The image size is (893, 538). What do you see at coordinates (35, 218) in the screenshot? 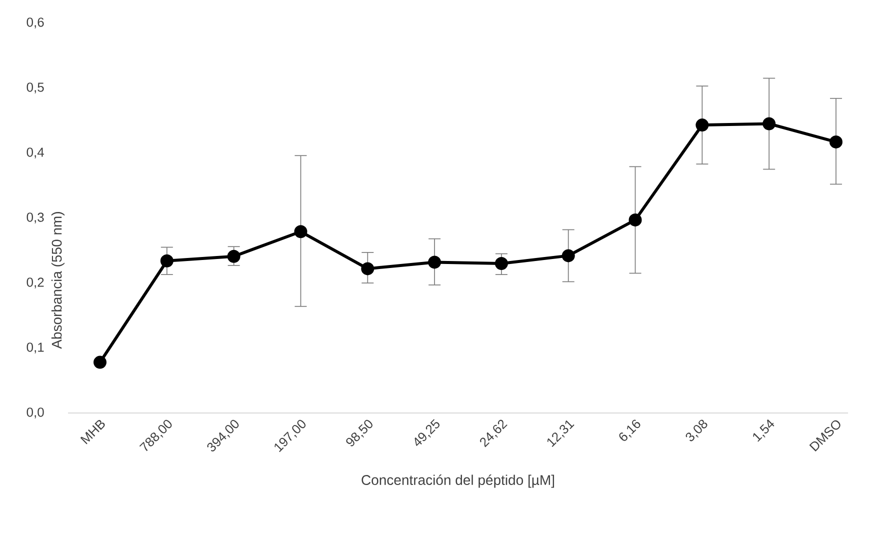
I see `y-tick-label: 0,3` at bounding box center [35, 218].